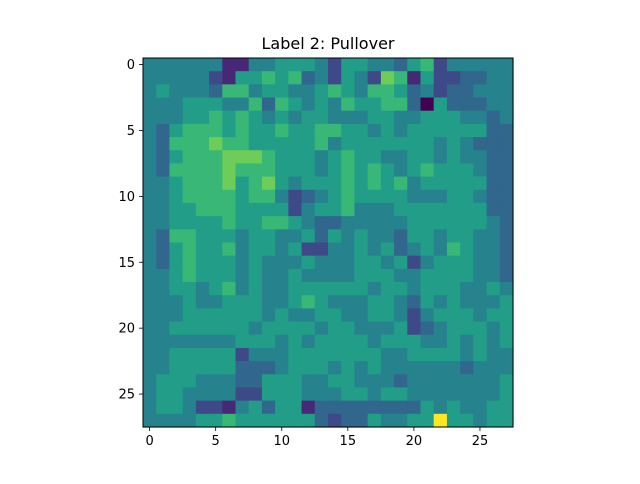 The image size is (640, 484). What do you see at coordinates (126, 197) in the screenshot?
I see `y-tick-label: 10` at bounding box center [126, 197].